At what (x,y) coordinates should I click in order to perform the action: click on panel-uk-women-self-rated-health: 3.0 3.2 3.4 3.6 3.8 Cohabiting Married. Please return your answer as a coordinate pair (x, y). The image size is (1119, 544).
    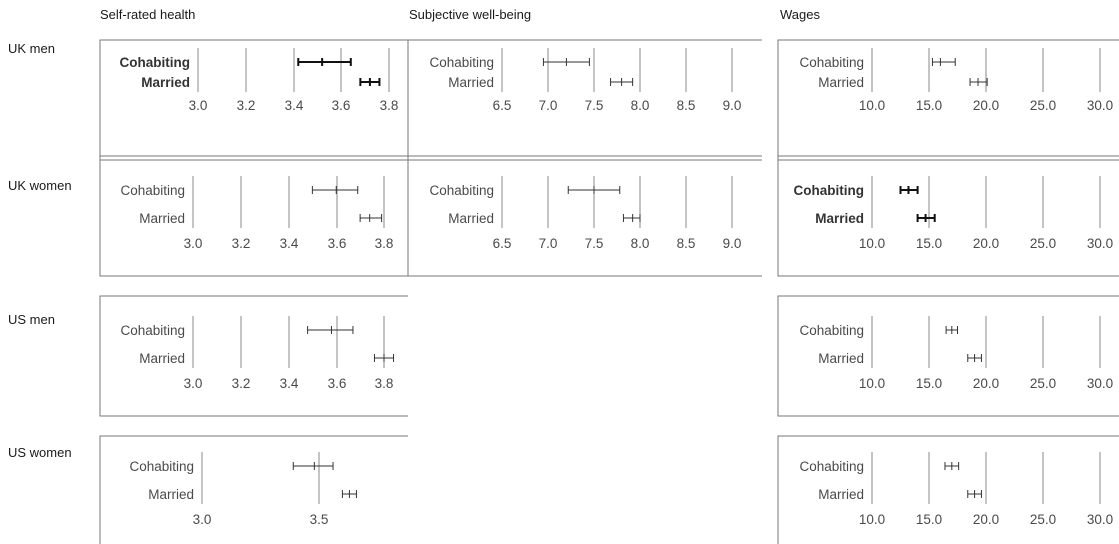
    Looking at the image, I should click on (253, 216).